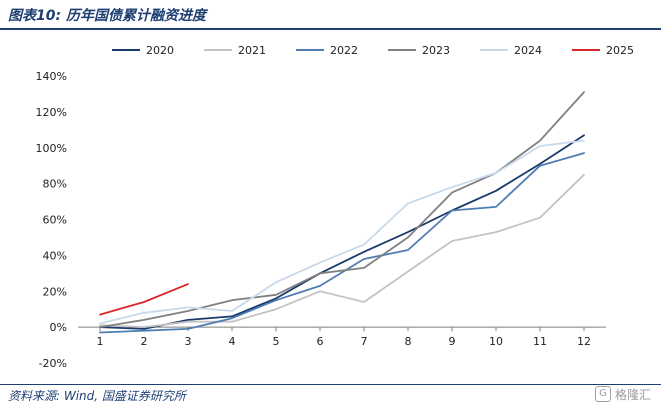 The width and height of the screenshot is (661, 406). What do you see at coordinates (55, 220) in the screenshot?
I see `y-tick-label: 60%` at bounding box center [55, 220].